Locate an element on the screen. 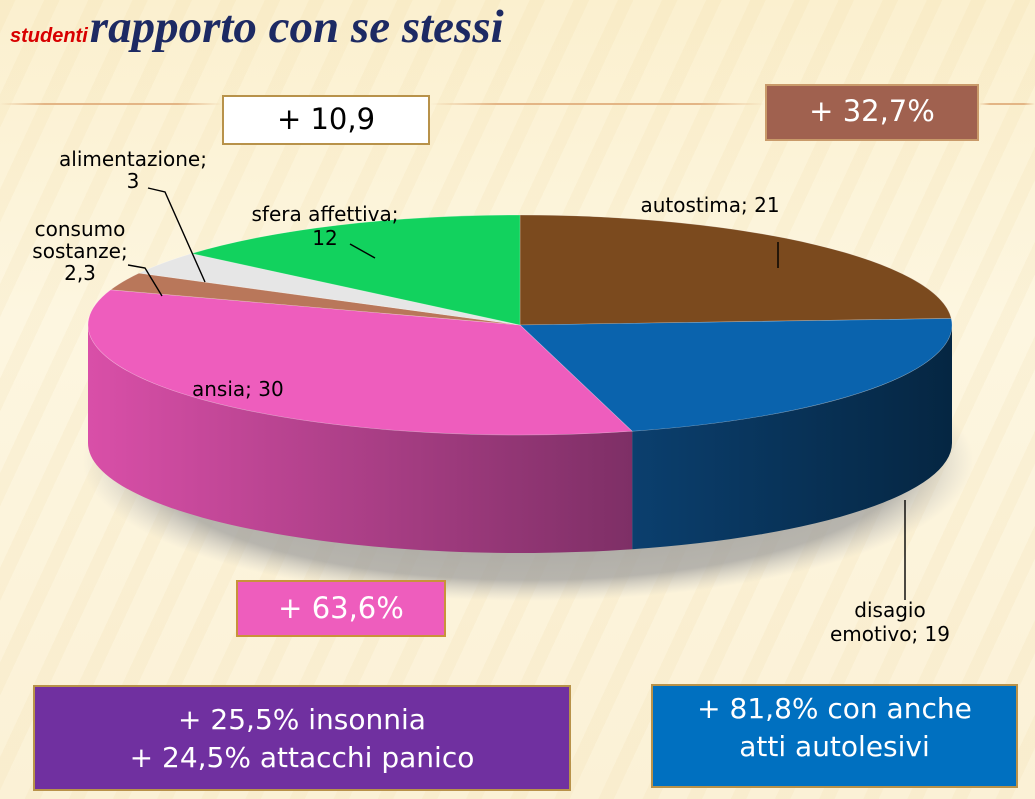 Image resolution: width=1035 pixels, height=799 pixels. title-row: studentirapporto con se stessi is located at coordinates (257, 26).